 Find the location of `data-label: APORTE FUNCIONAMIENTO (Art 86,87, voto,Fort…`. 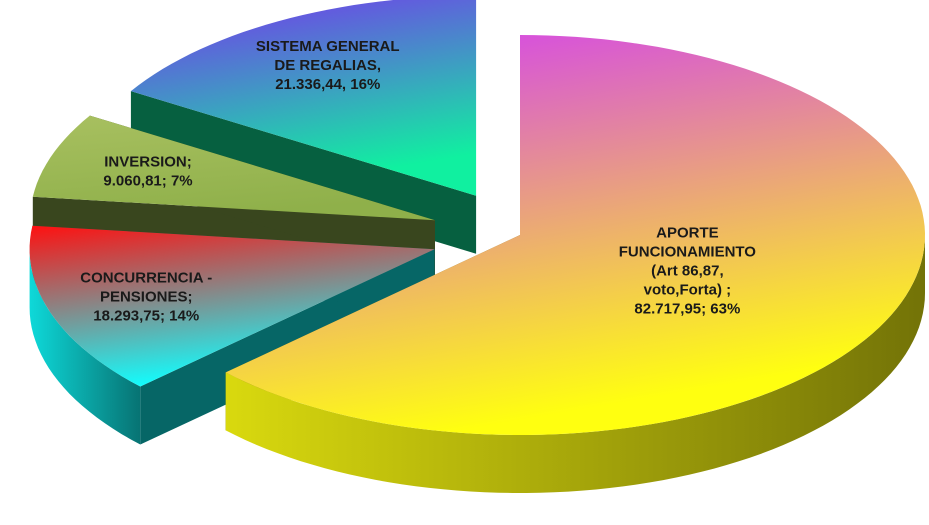

data-label: APORTE FUNCIONAMIENTO (Art 86,87, voto,Fort… is located at coordinates (688, 271).